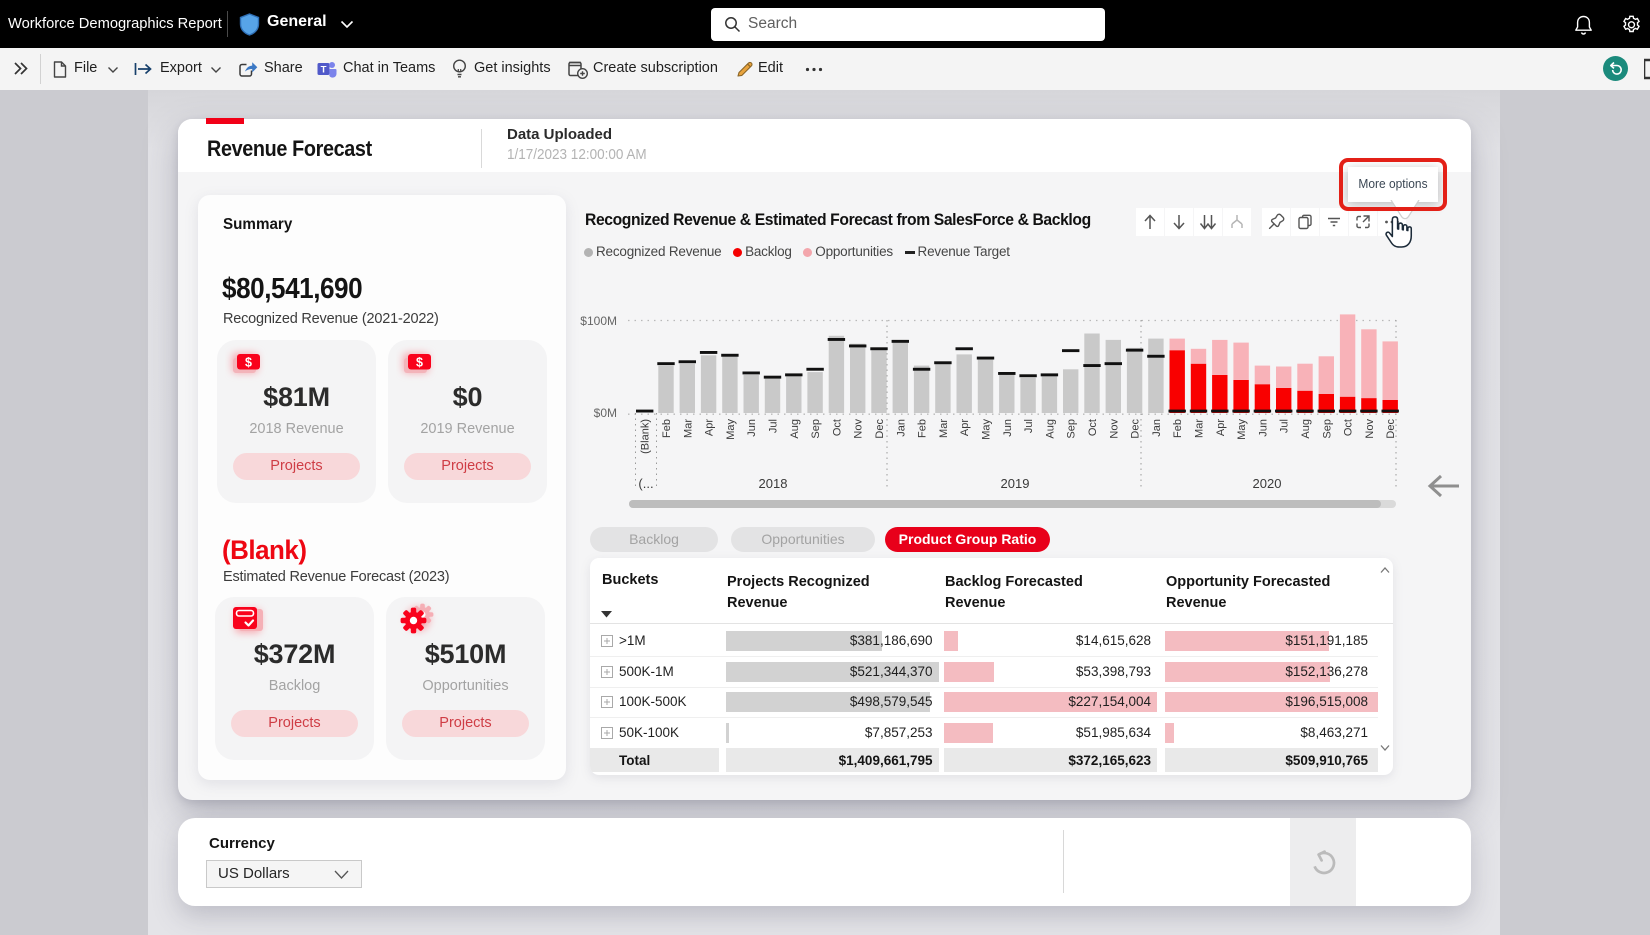 This screenshot has width=1650, height=935. I want to click on svg-text: $100M, so click(598, 321).